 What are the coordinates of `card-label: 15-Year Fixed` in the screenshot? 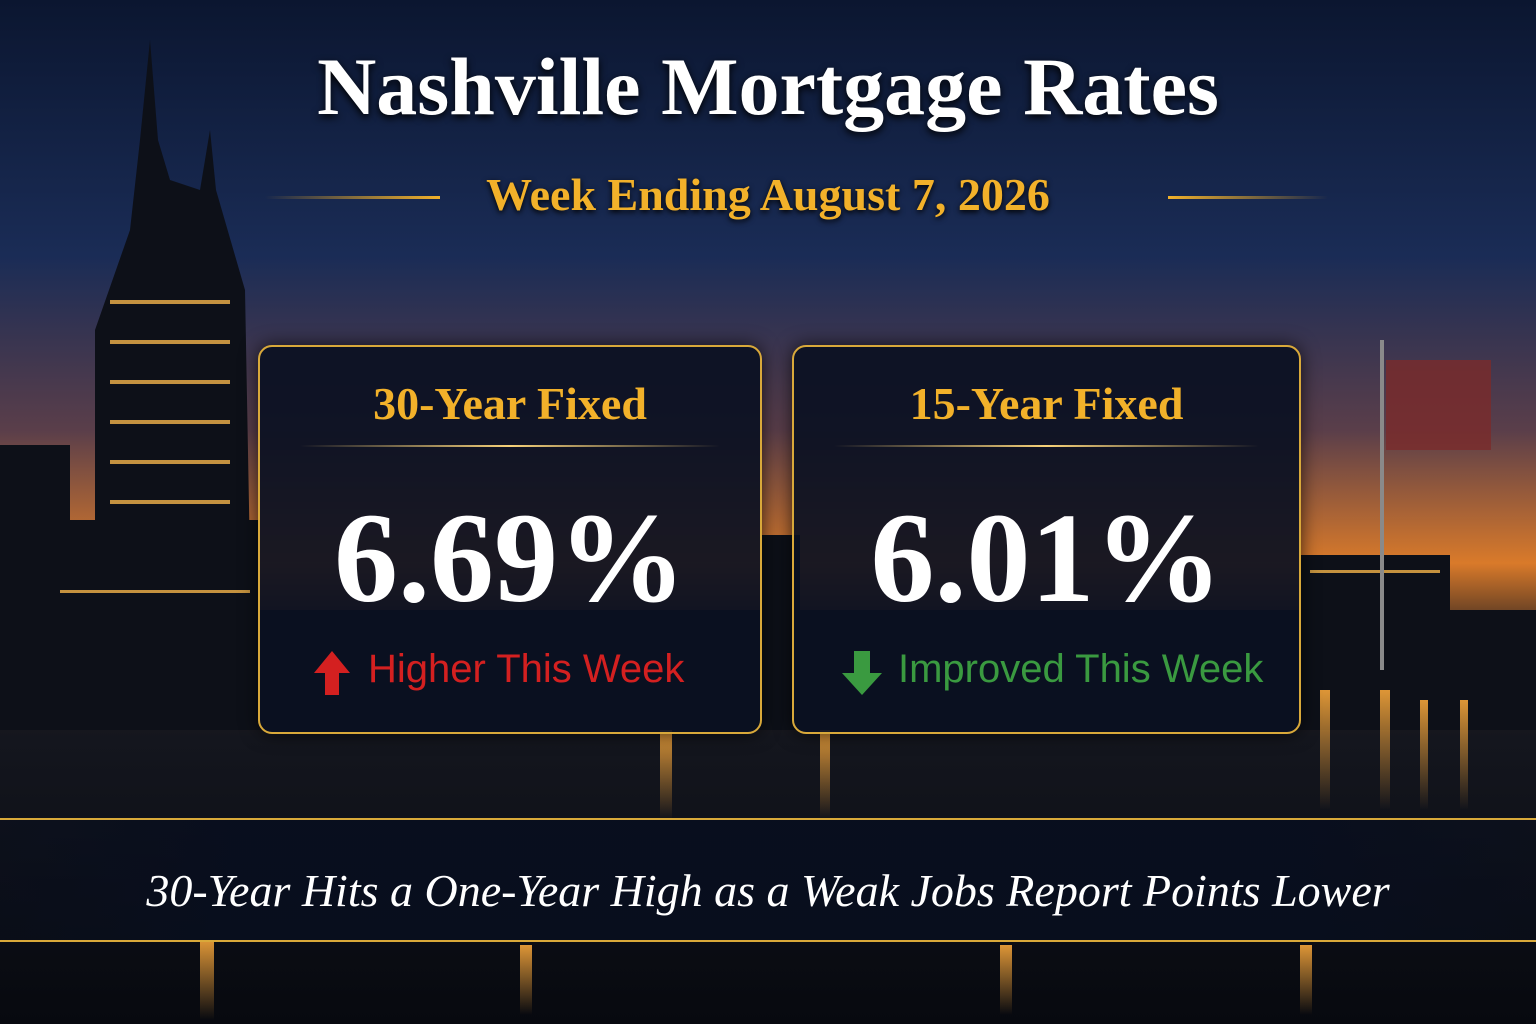 It's located at (1046, 403).